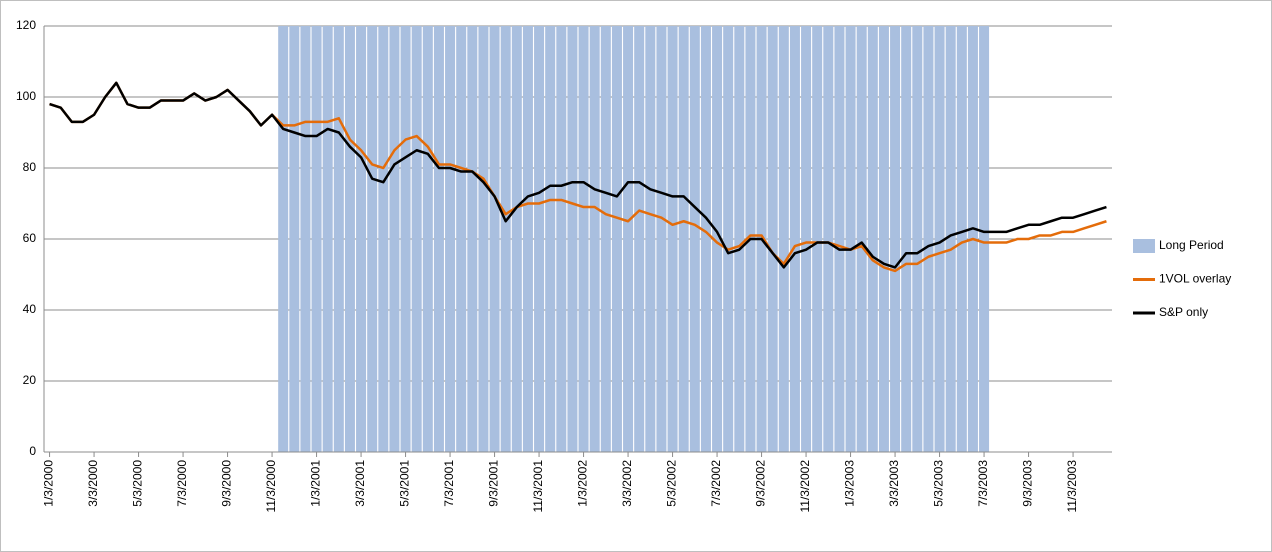 Image resolution: width=1272 pixels, height=552 pixels. I want to click on legend-swatch, so click(1144, 246).